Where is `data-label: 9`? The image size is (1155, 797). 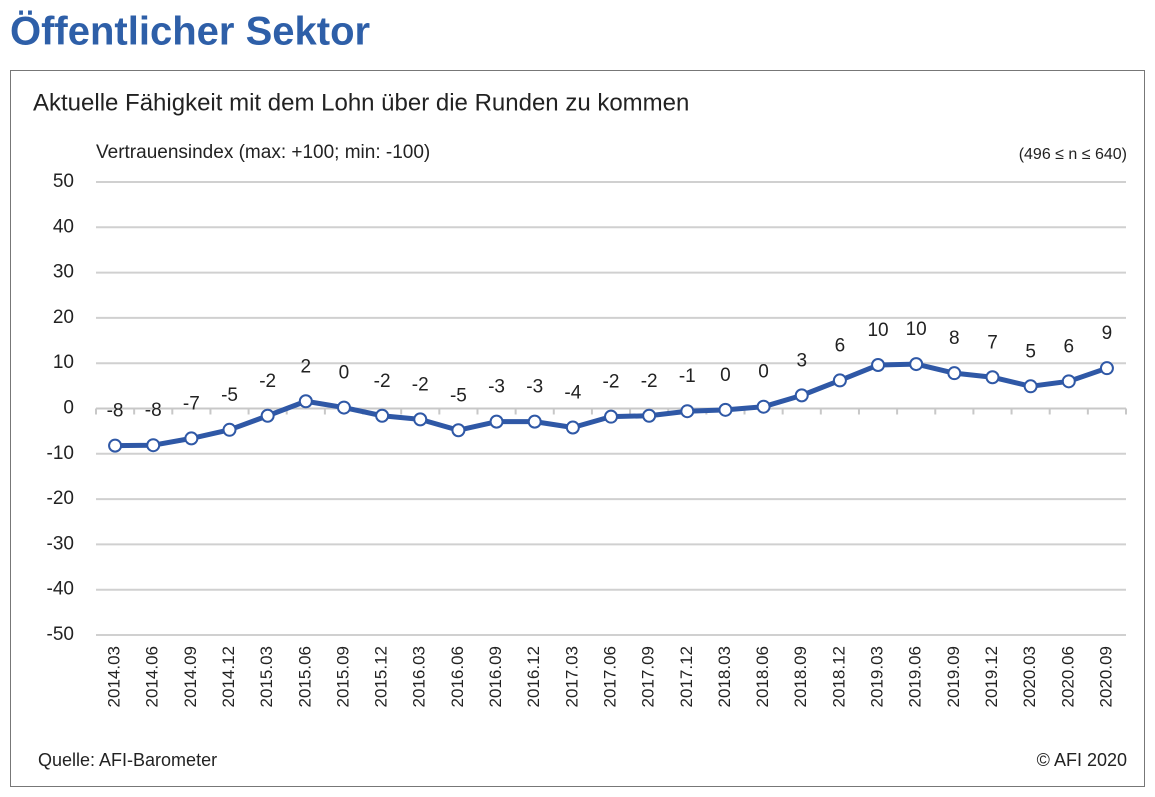
data-label: 9 is located at coordinates (1107, 333).